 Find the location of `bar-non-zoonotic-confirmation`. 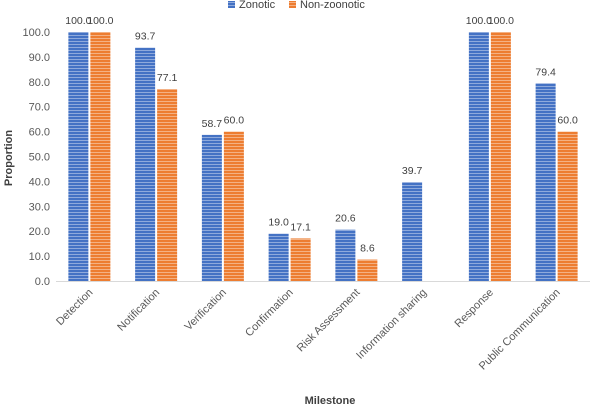

bar-non-zoonotic-confirmation is located at coordinates (300, 259).